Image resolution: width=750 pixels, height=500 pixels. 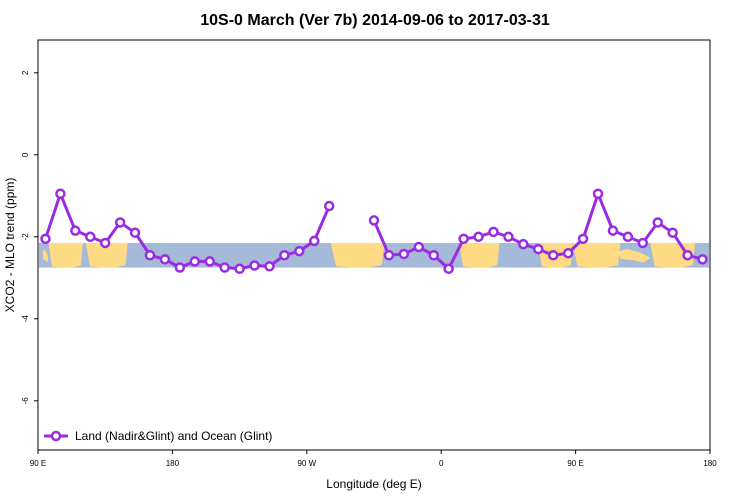 What do you see at coordinates (441, 463) in the screenshot?
I see `x-tick-label: 0` at bounding box center [441, 463].